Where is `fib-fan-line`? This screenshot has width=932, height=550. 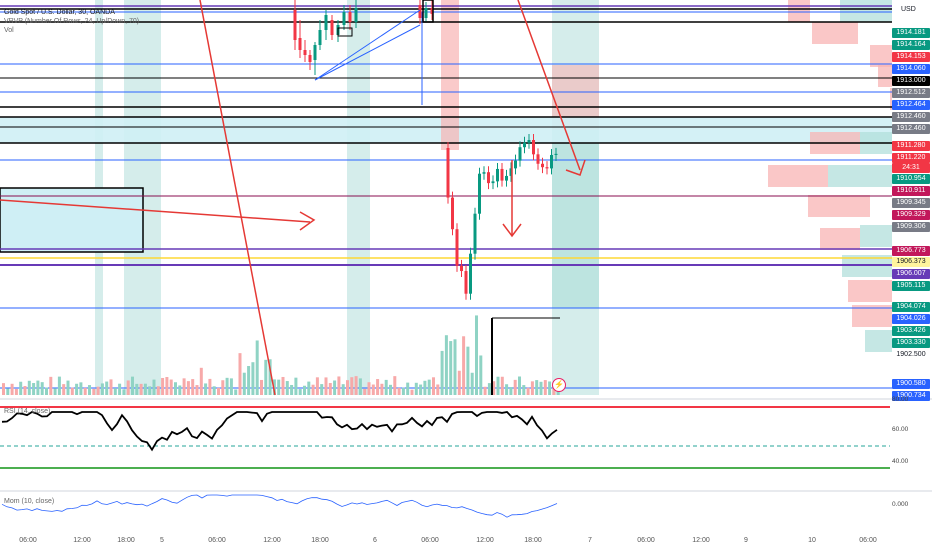 fib-fan-line is located at coordinates (367, 45).